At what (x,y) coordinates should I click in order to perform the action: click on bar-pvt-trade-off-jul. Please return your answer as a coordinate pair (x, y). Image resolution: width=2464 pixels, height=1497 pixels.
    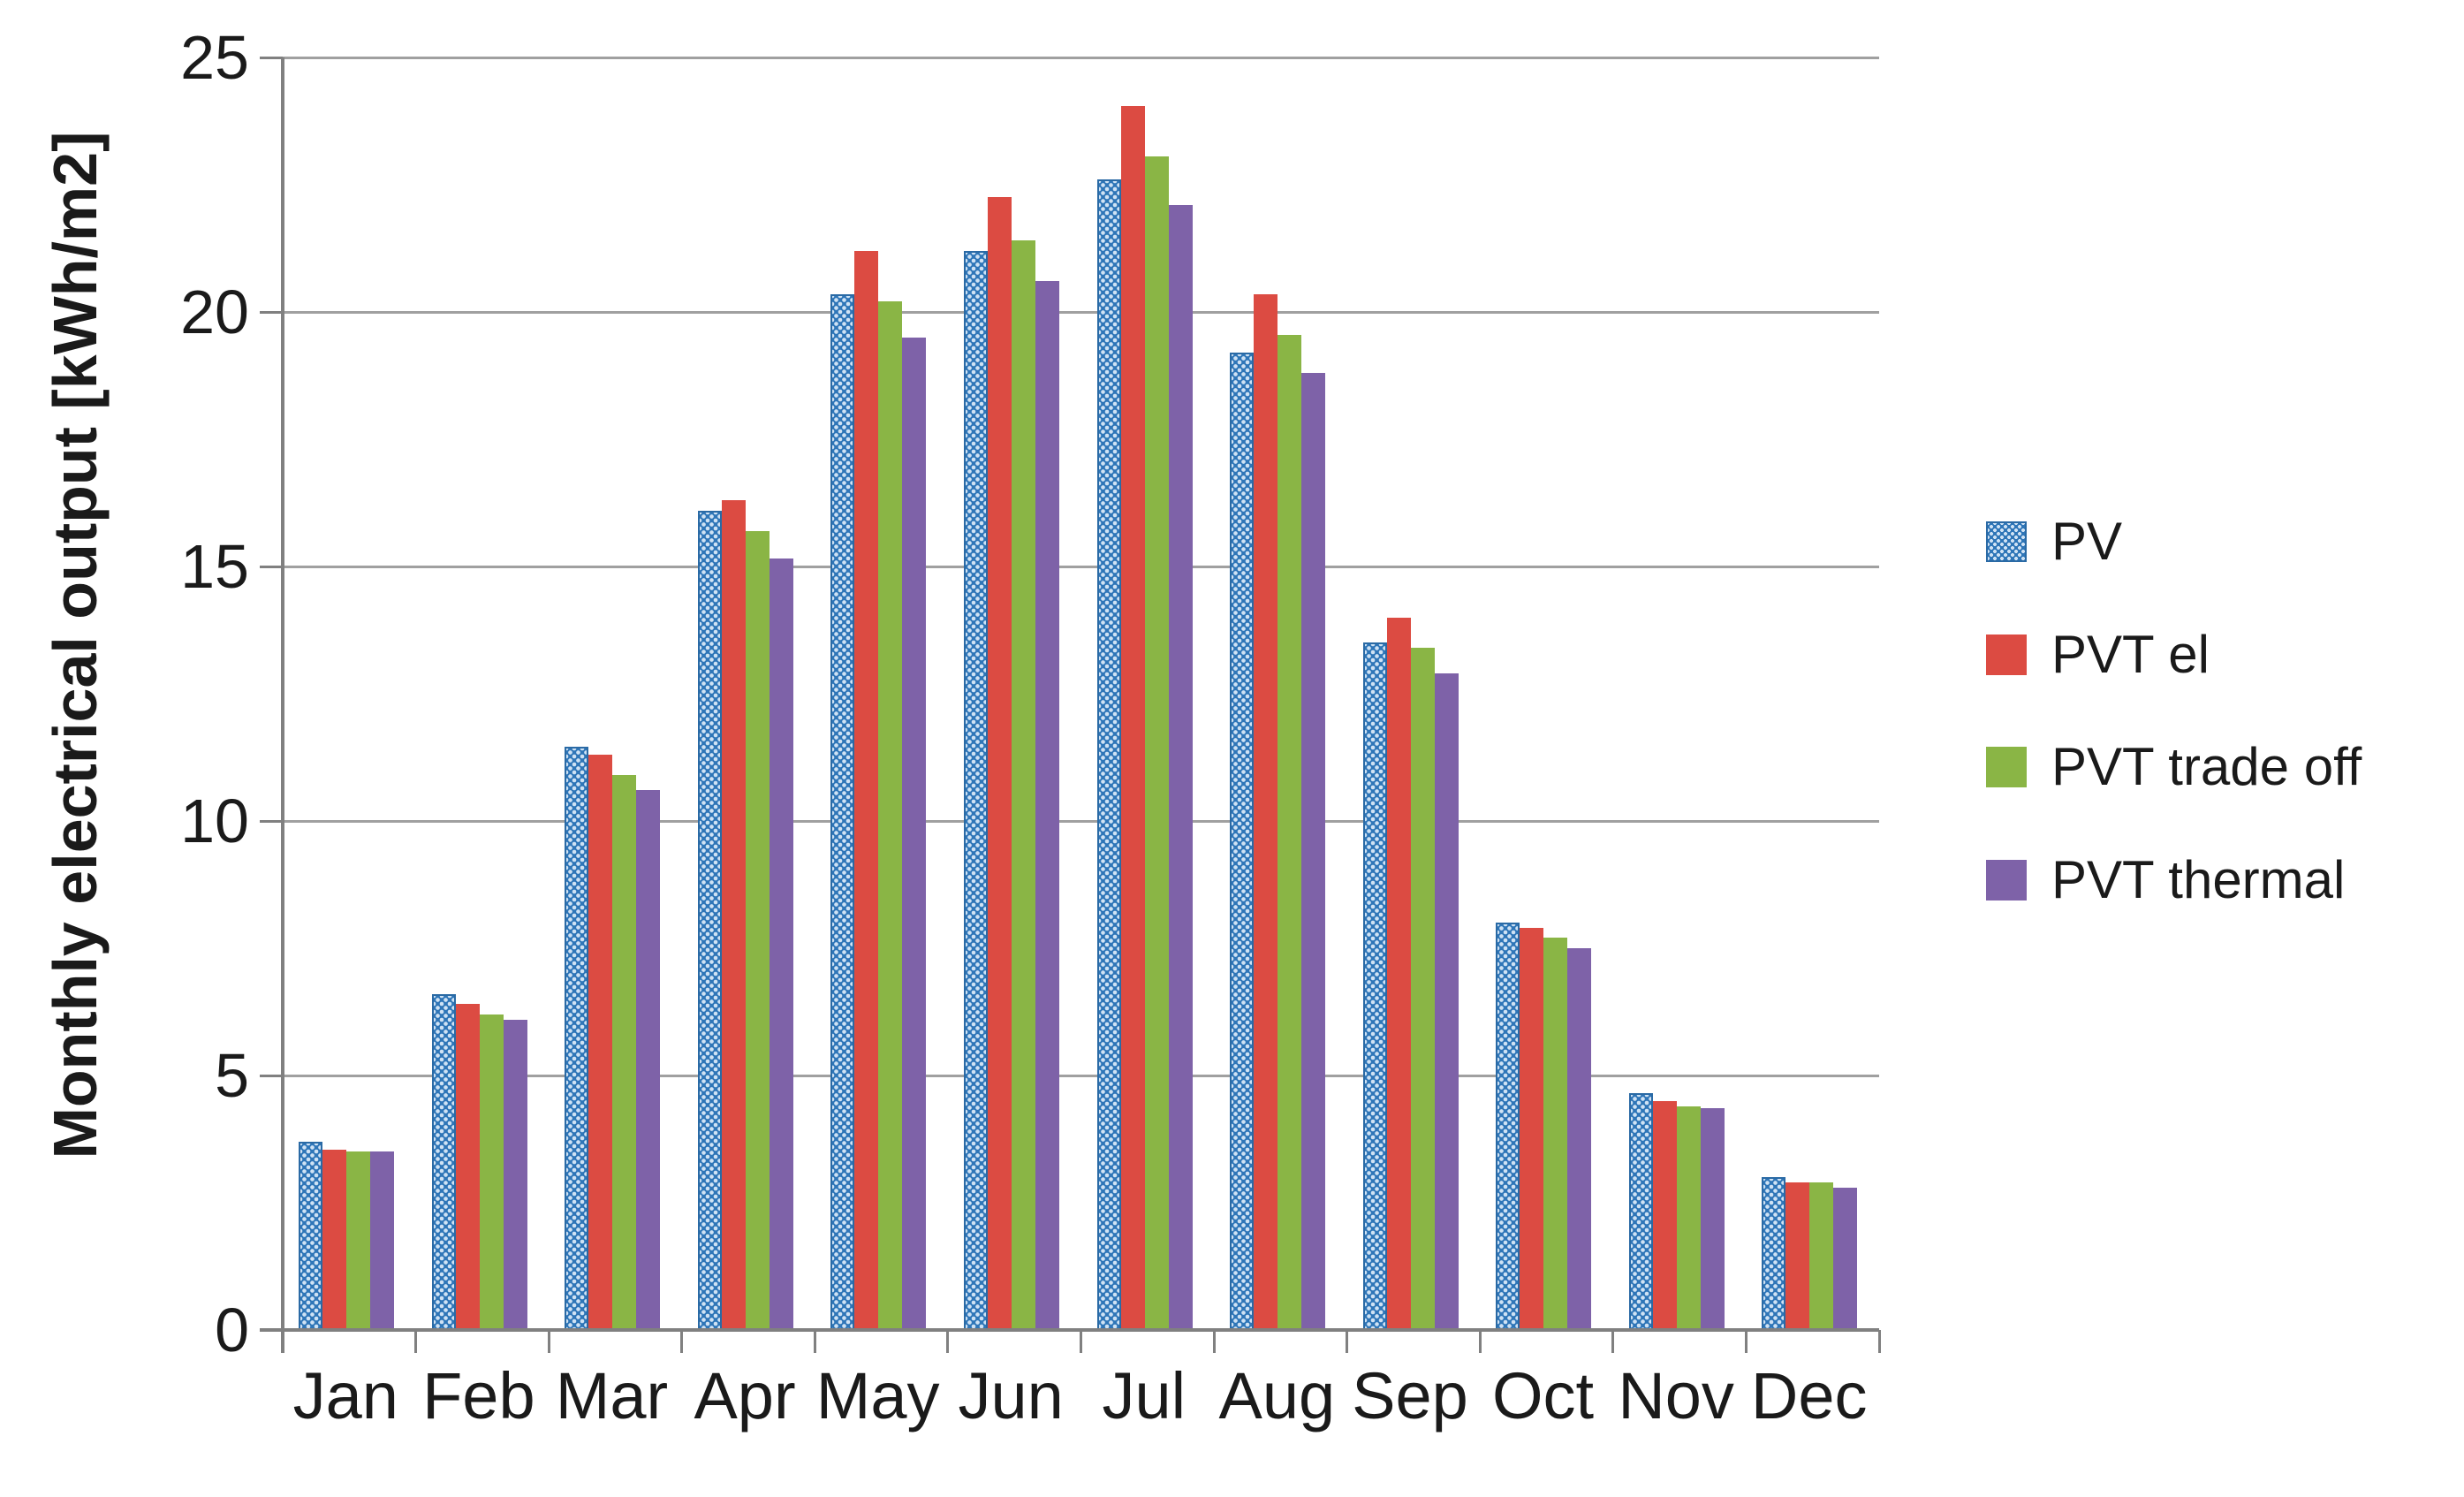
    Looking at the image, I should click on (1156, 743).